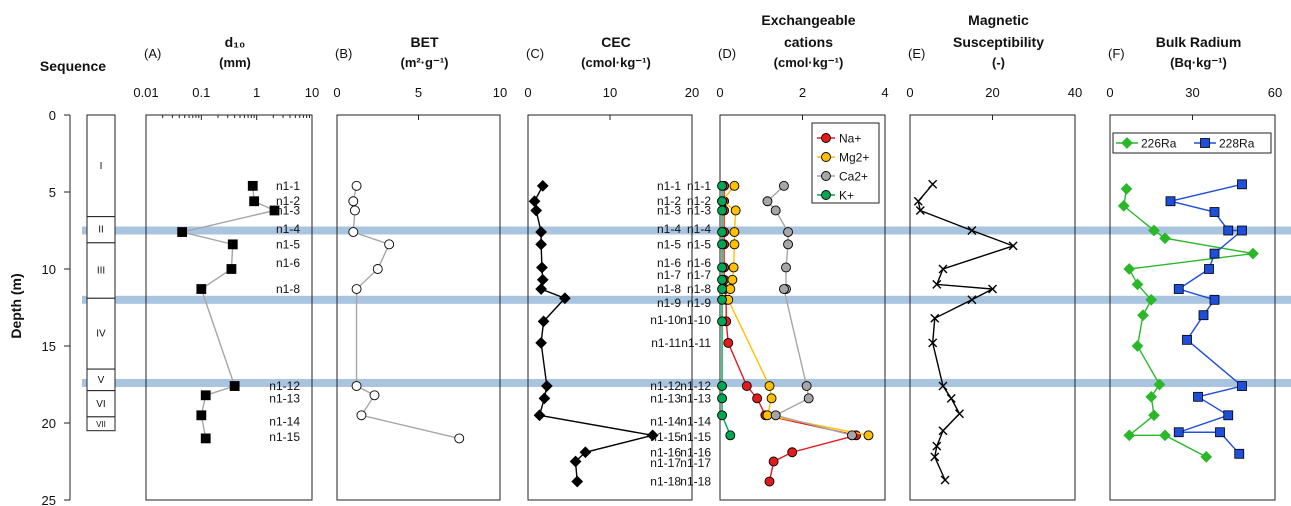  What do you see at coordinates (73, 66) in the screenshot?
I see `sequence-title: Sequence` at bounding box center [73, 66].